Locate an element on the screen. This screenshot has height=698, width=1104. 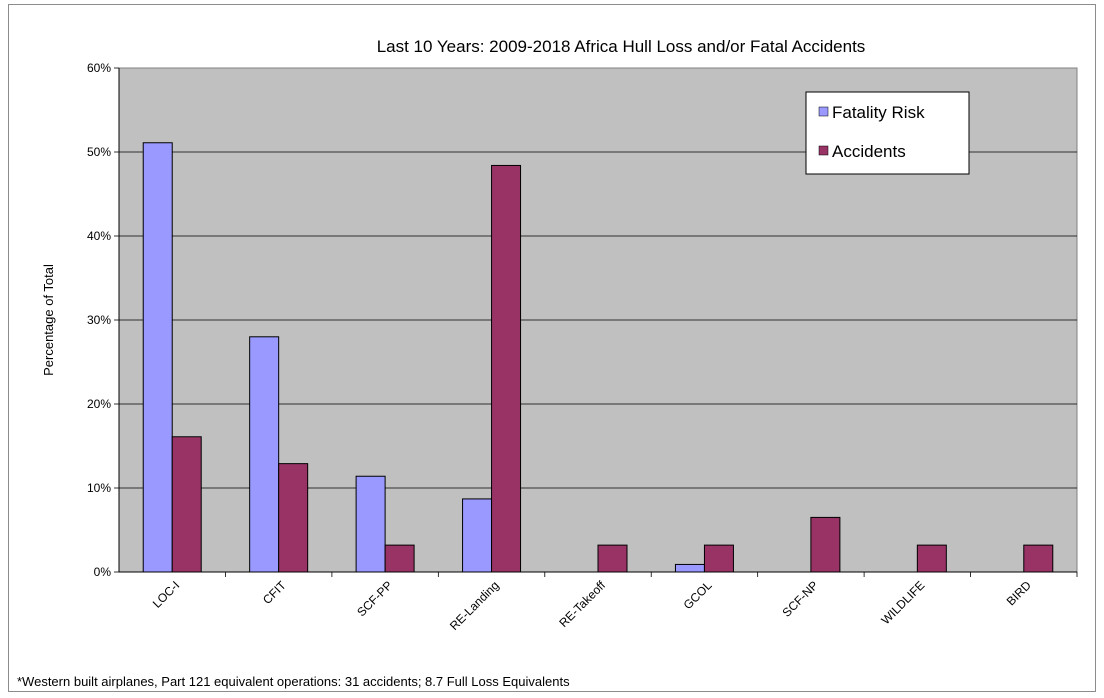
bar-accidents-gcol is located at coordinates (718, 558).